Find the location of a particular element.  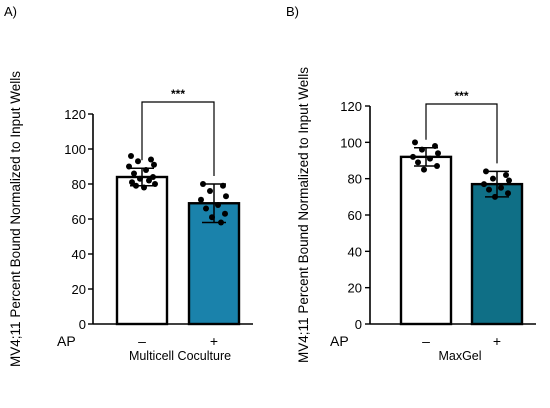

group-label: Multicell Coculture is located at coordinates (180, 356).